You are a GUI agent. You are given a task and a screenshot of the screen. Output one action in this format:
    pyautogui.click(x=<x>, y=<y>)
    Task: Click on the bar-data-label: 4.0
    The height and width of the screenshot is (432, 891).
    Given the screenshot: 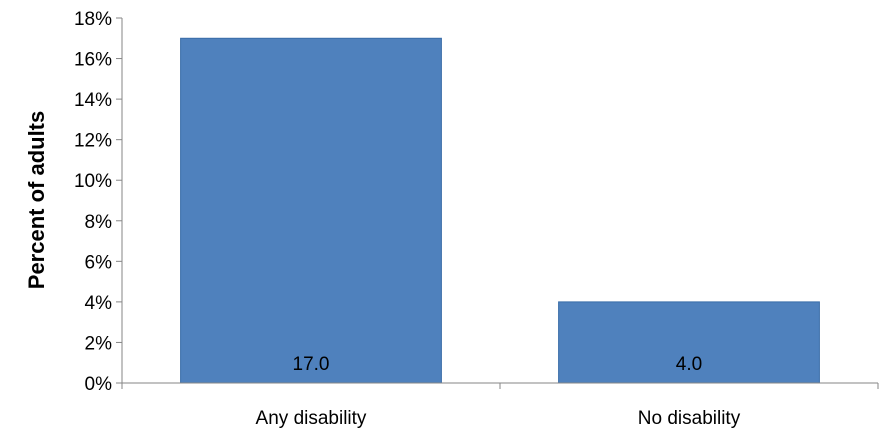 What is the action you would take?
    pyautogui.click(x=689, y=364)
    